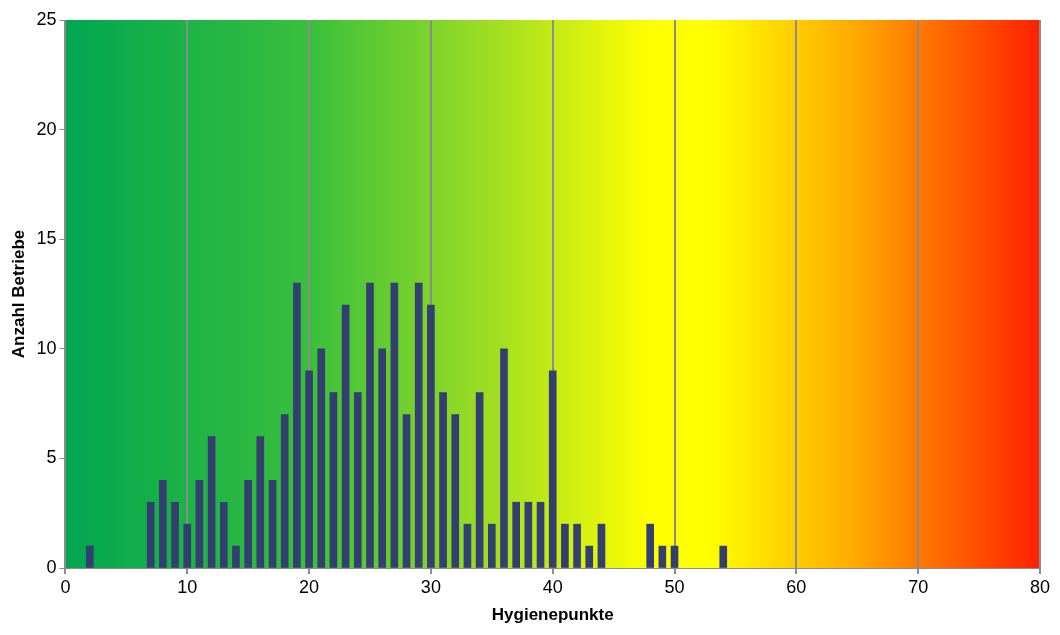 The height and width of the screenshot is (635, 1060). Describe the element at coordinates (46, 238) in the screenshot. I see `y-tick-label: 15` at that location.